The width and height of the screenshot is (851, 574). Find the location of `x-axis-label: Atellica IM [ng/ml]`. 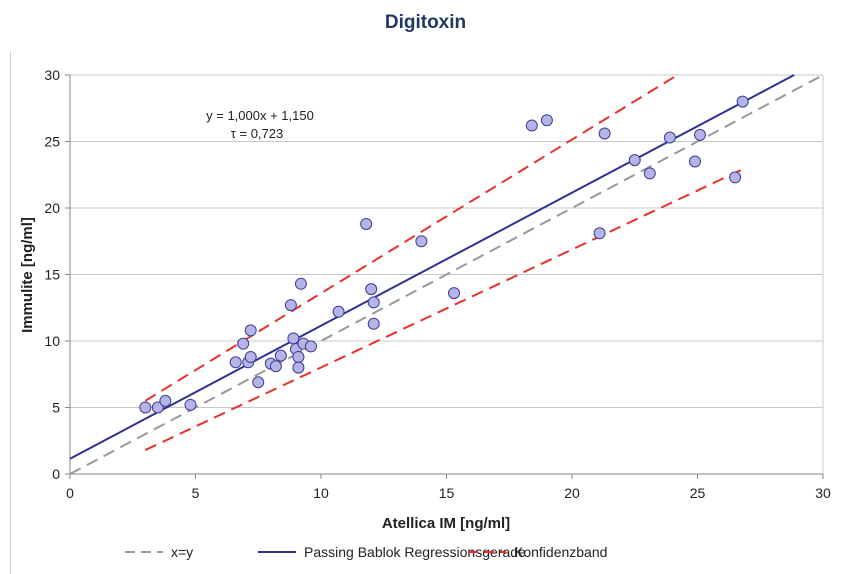

x-axis-label: Atellica IM [ng/ml] is located at coordinates (446, 523).